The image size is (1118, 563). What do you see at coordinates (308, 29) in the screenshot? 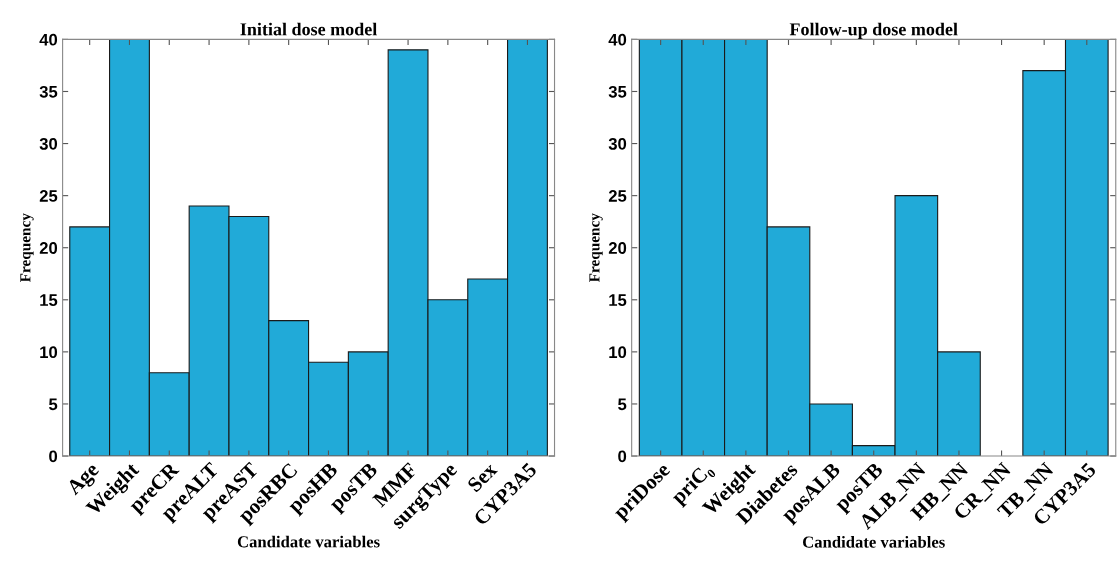
I see `chart-title: Initial dose model` at bounding box center [308, 29].